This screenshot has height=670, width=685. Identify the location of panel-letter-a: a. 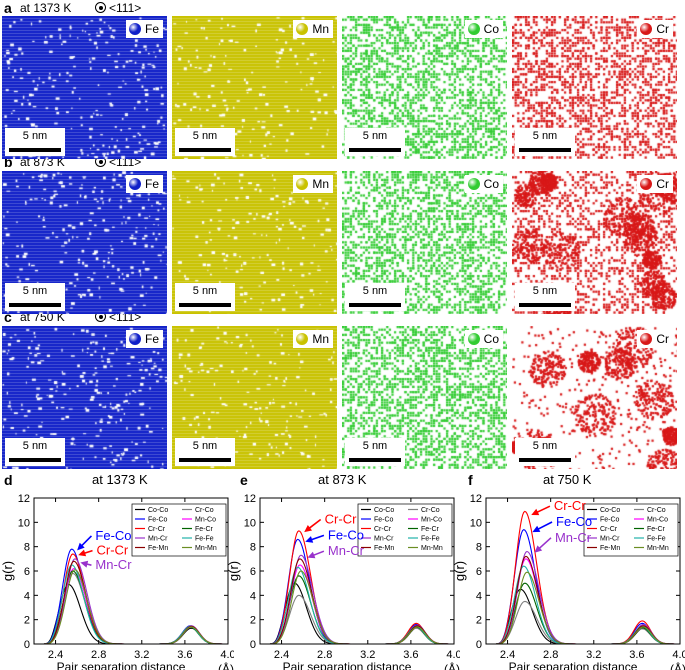
(8, 8).